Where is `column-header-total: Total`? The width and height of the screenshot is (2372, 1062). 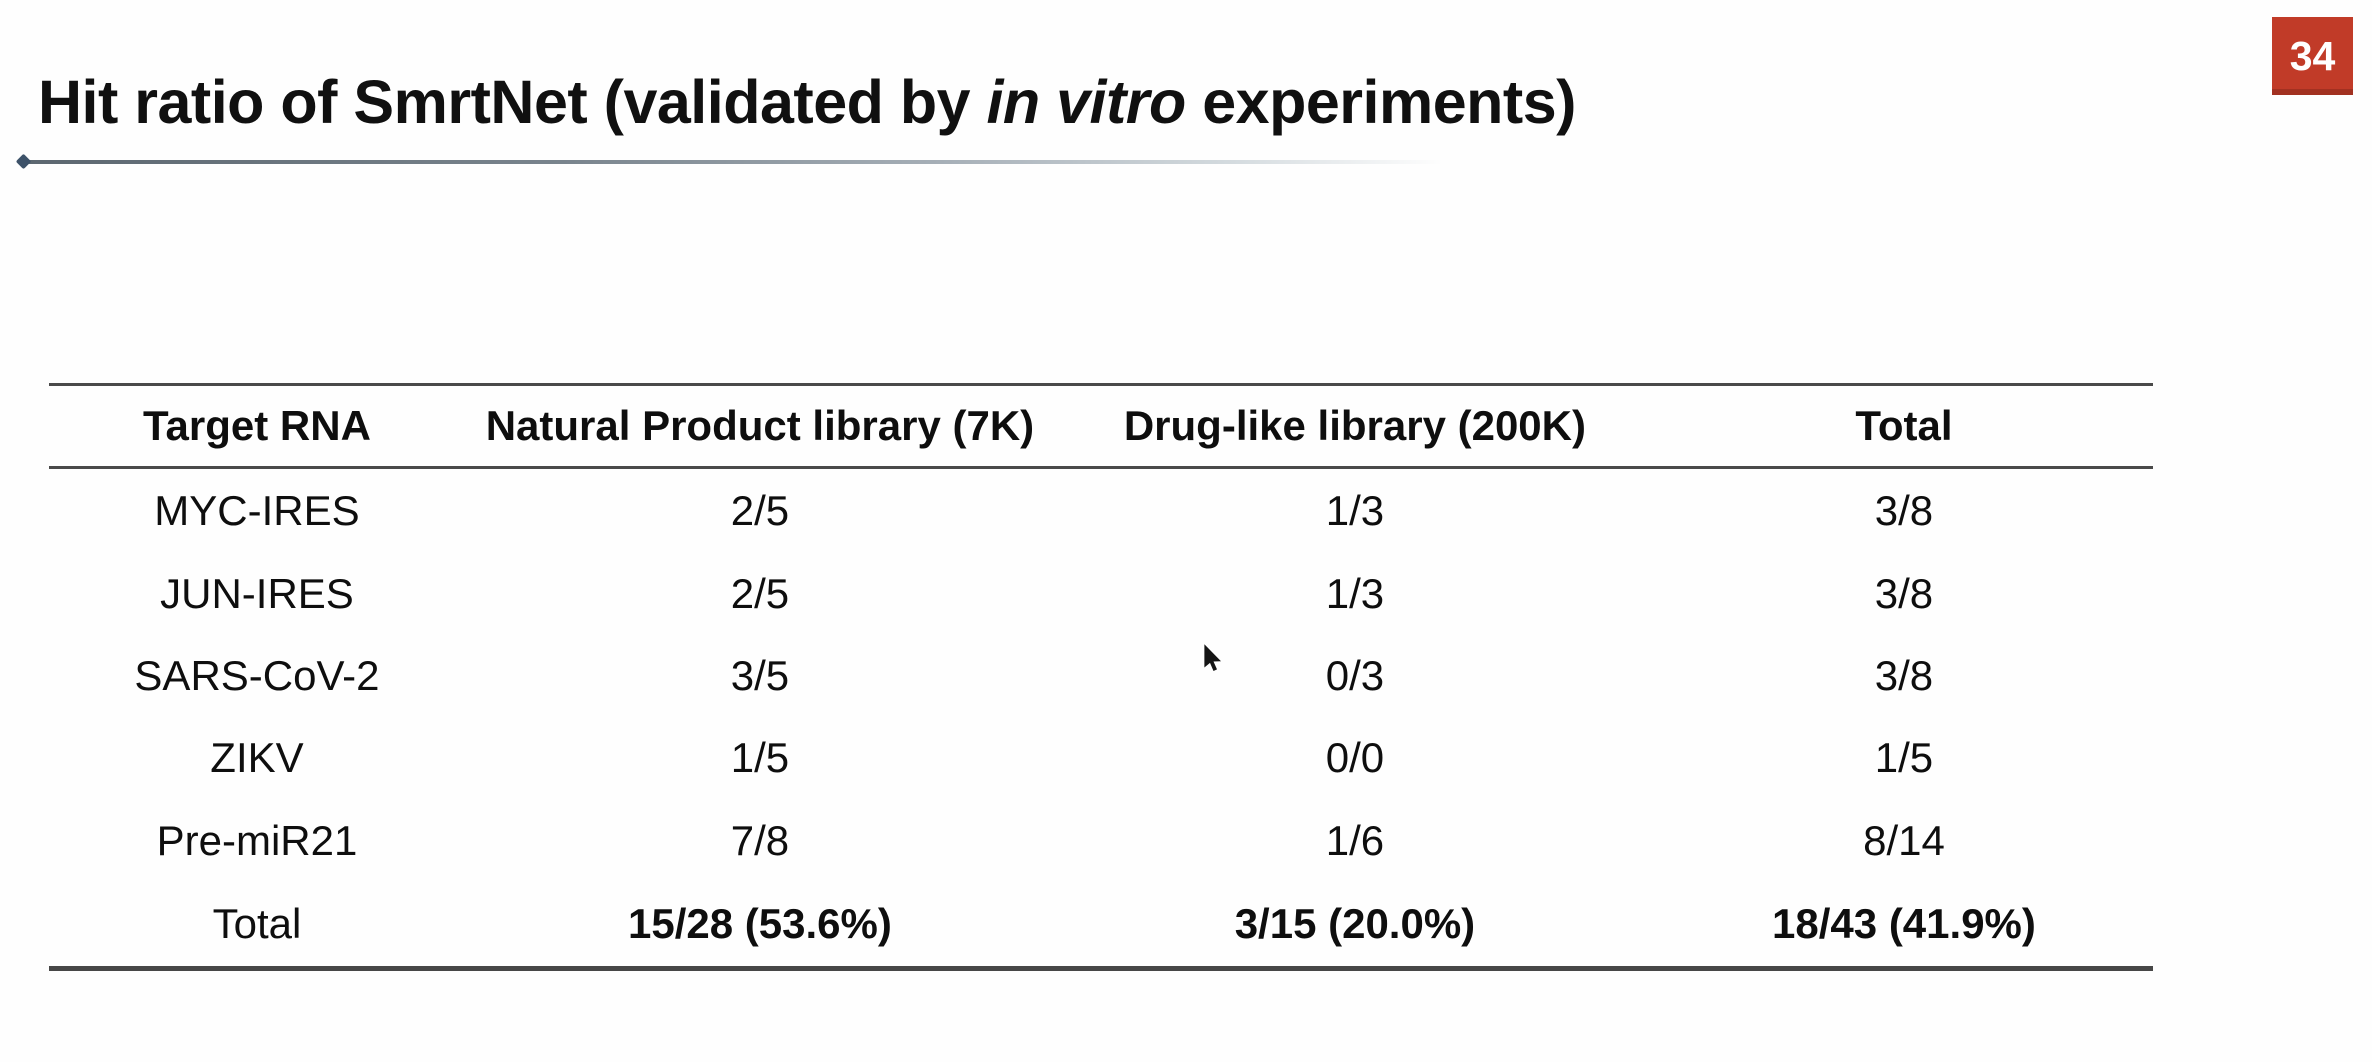 column-header-total: Total is located at coordinates (1904, 425).